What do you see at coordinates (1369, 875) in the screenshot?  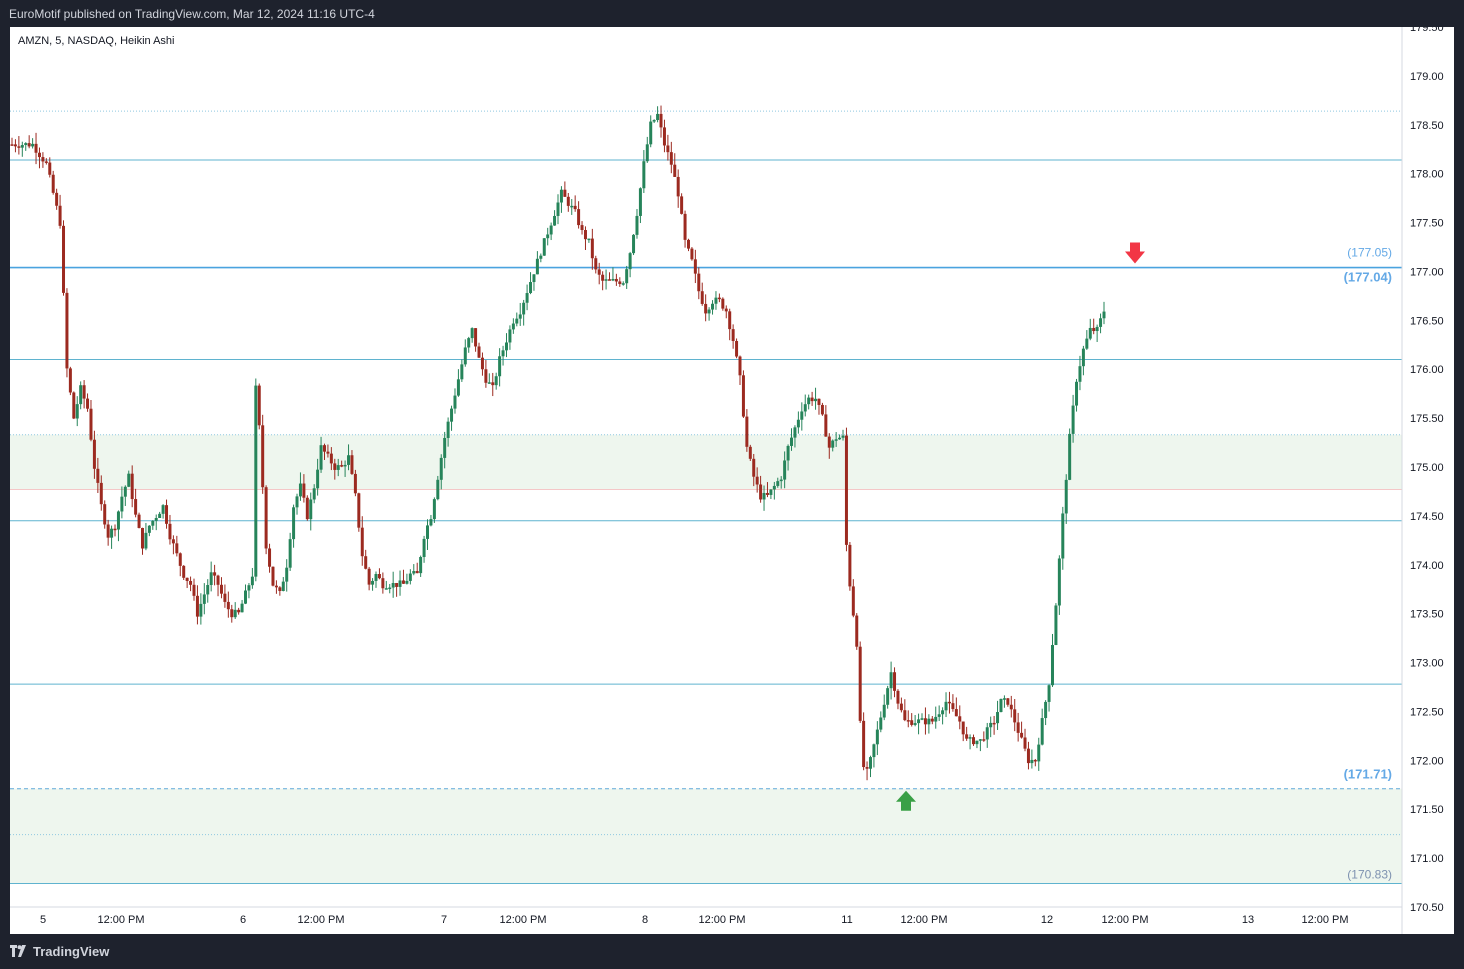 I see `price-label-3: (170.83)` at bounding box center [1369, 875].